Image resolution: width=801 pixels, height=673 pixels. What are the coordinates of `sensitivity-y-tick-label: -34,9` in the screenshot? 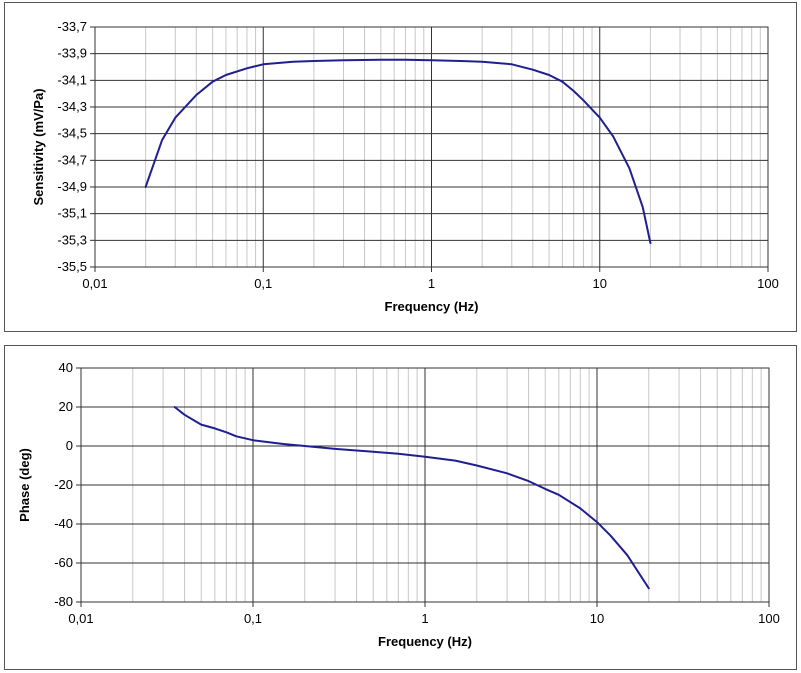 It's located at (72, 186).